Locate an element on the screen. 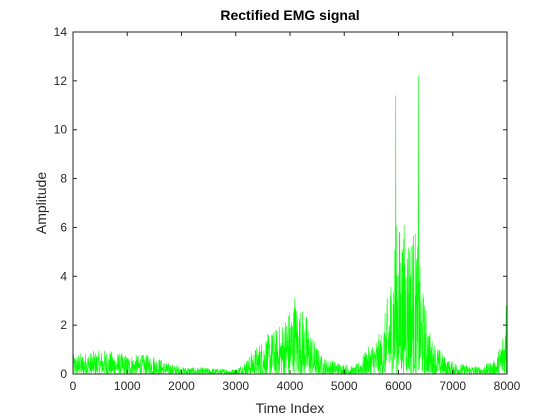 This screenshot has width=560, height=420. y-tick-label: 6 is located at coordinates (63, 227).